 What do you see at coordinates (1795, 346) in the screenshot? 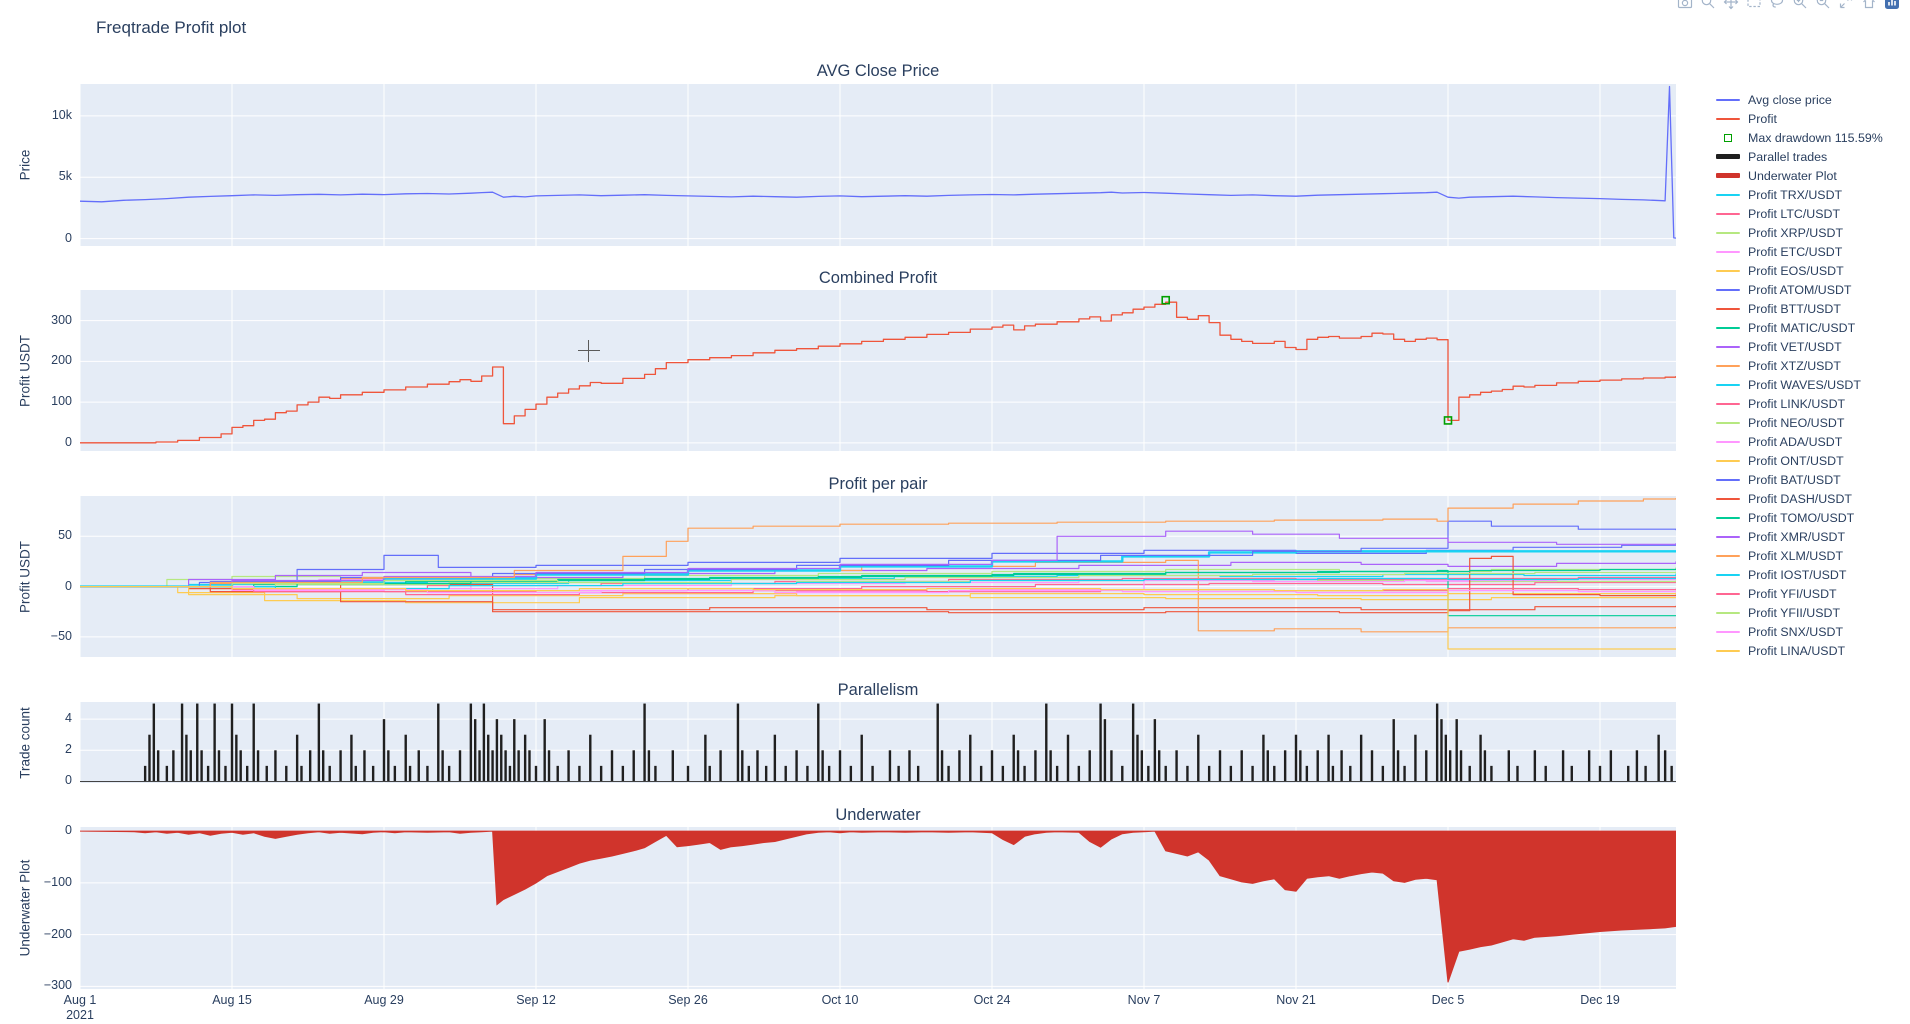
I see `legend-label: Profit VET/USDT` at bounding box center [1795, 346].